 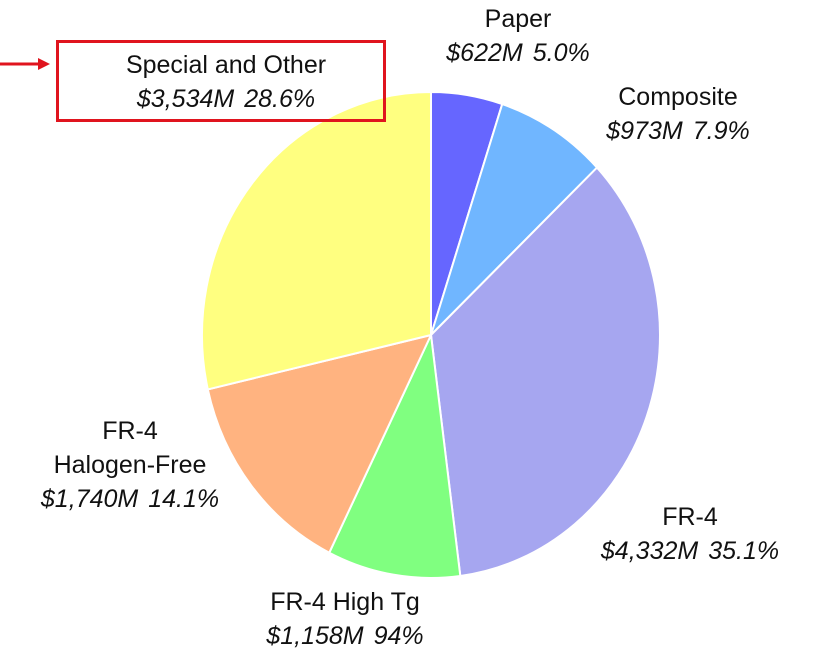 I want to click on category-label: FR-4 High Tg, so click(x=345, y=602).